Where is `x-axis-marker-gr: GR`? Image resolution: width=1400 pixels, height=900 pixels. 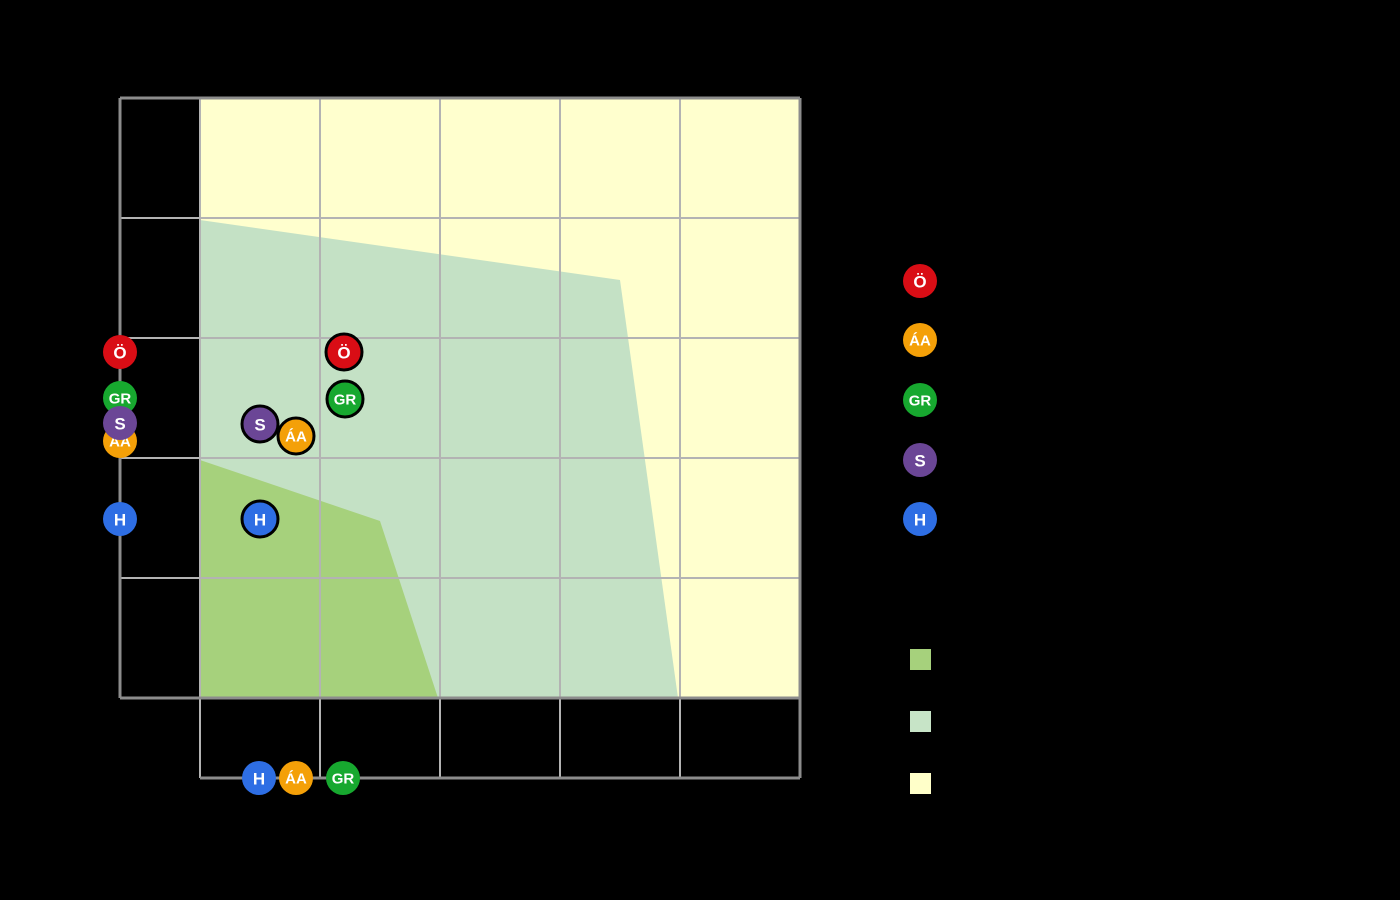 x-axis-marker-gr: GR is located at coordinates (343, 778).